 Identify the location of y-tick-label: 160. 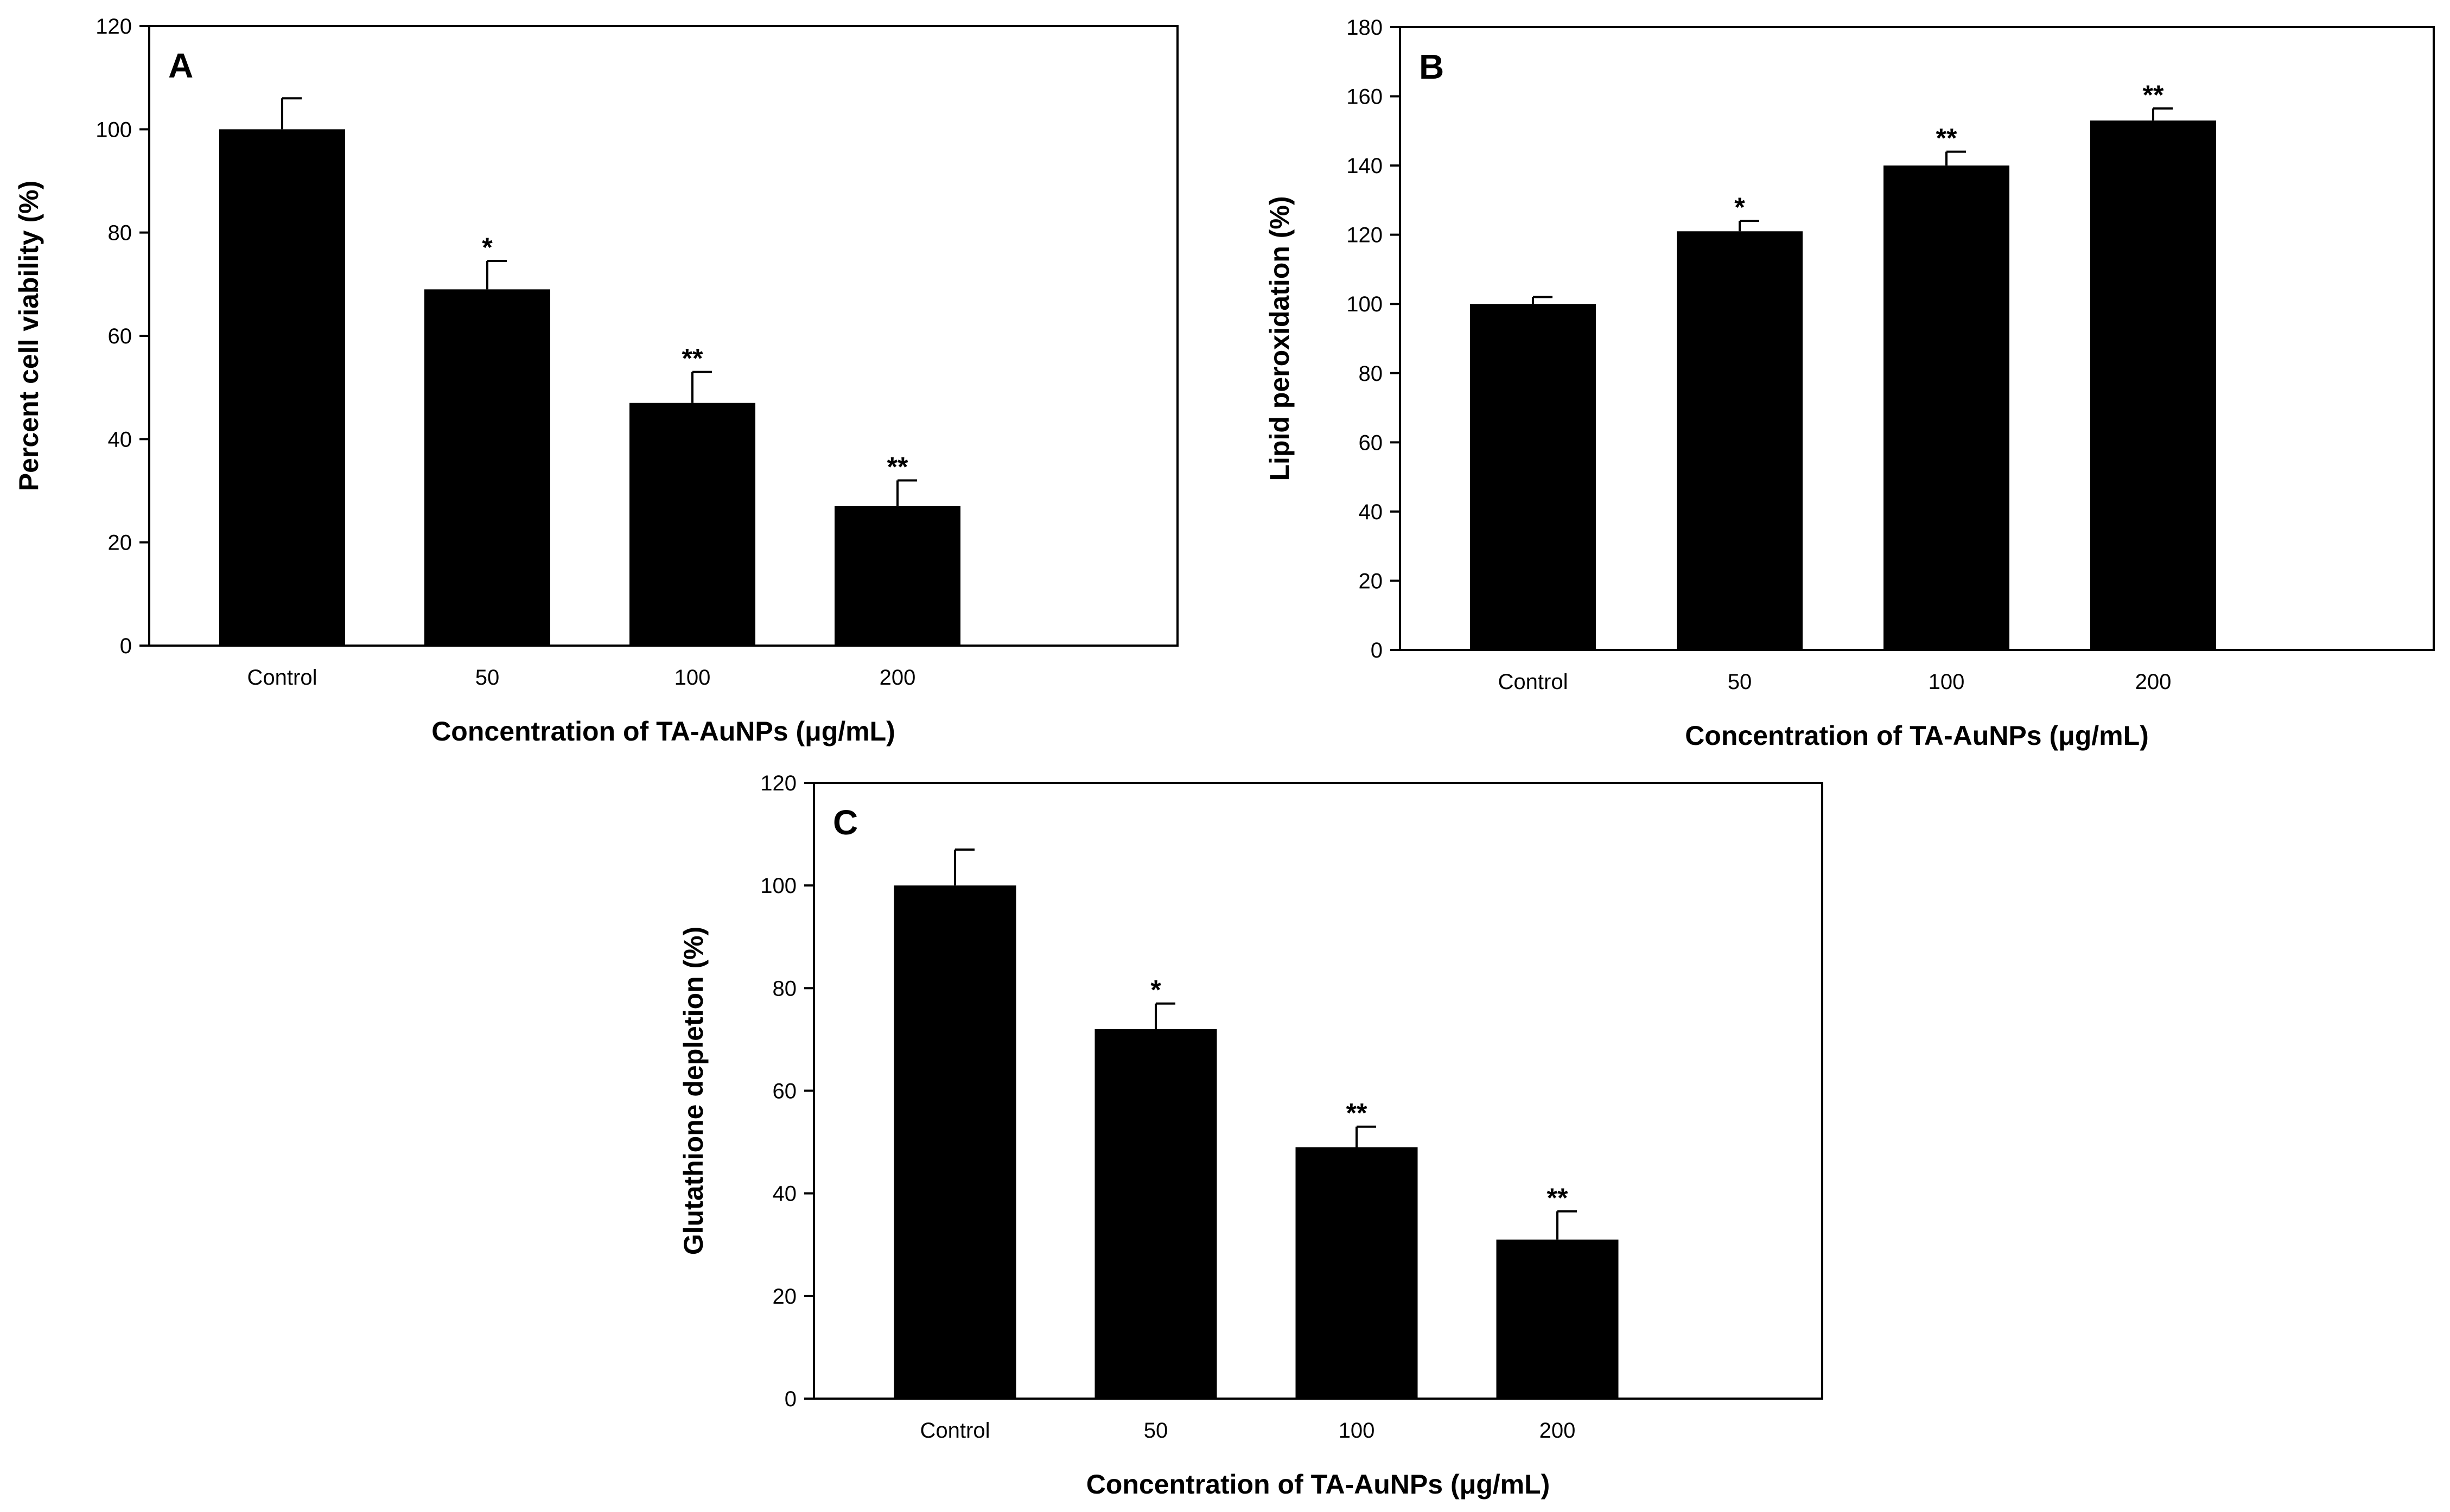
(1364, 97).